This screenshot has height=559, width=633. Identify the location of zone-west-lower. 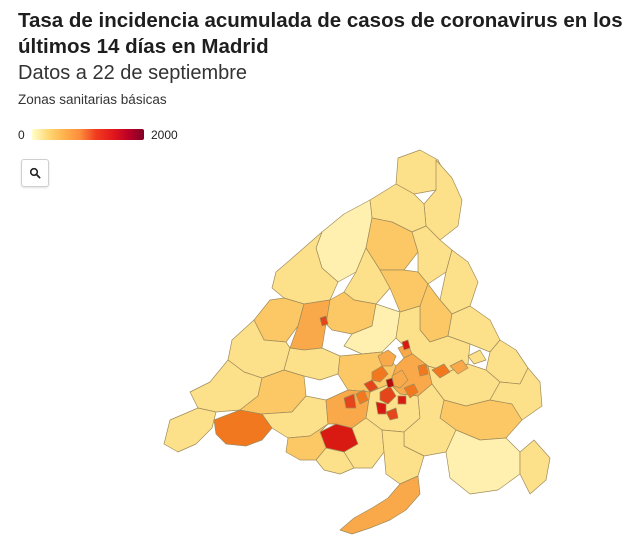
(190, 430).